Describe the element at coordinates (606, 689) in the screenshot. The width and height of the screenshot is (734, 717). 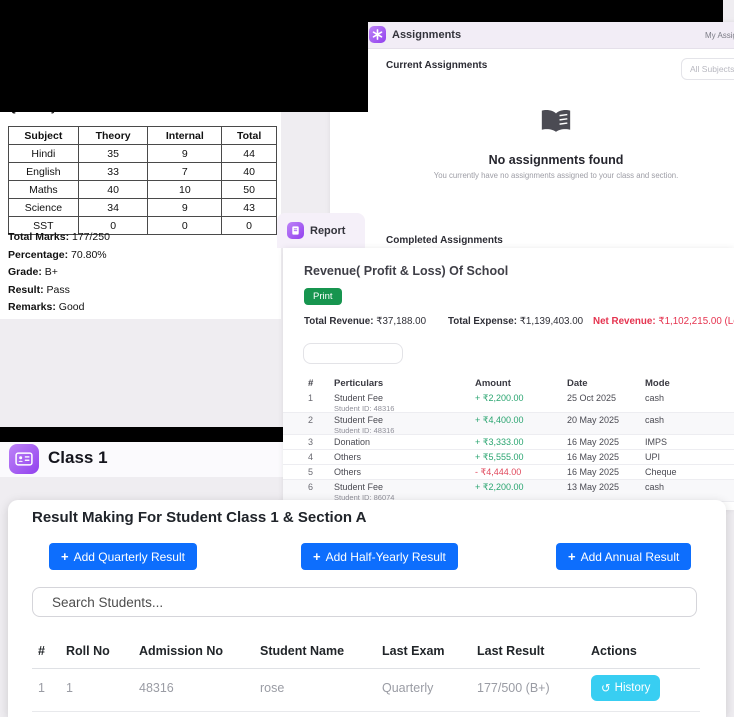
I see `history-icon: ↺` at that location.